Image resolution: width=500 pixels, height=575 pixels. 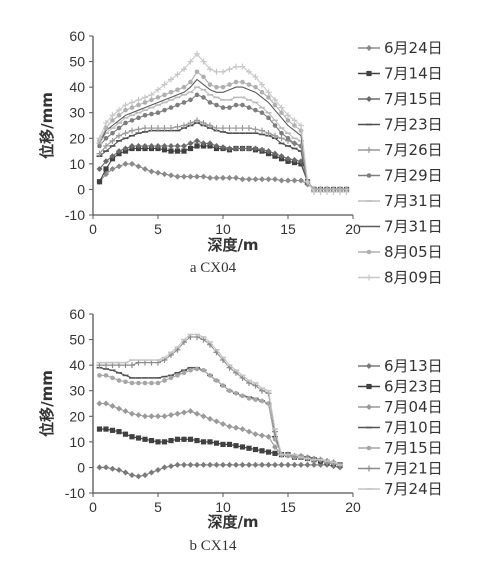 I want to click on legend-label: 7月29日, so click(x=413, y=176).